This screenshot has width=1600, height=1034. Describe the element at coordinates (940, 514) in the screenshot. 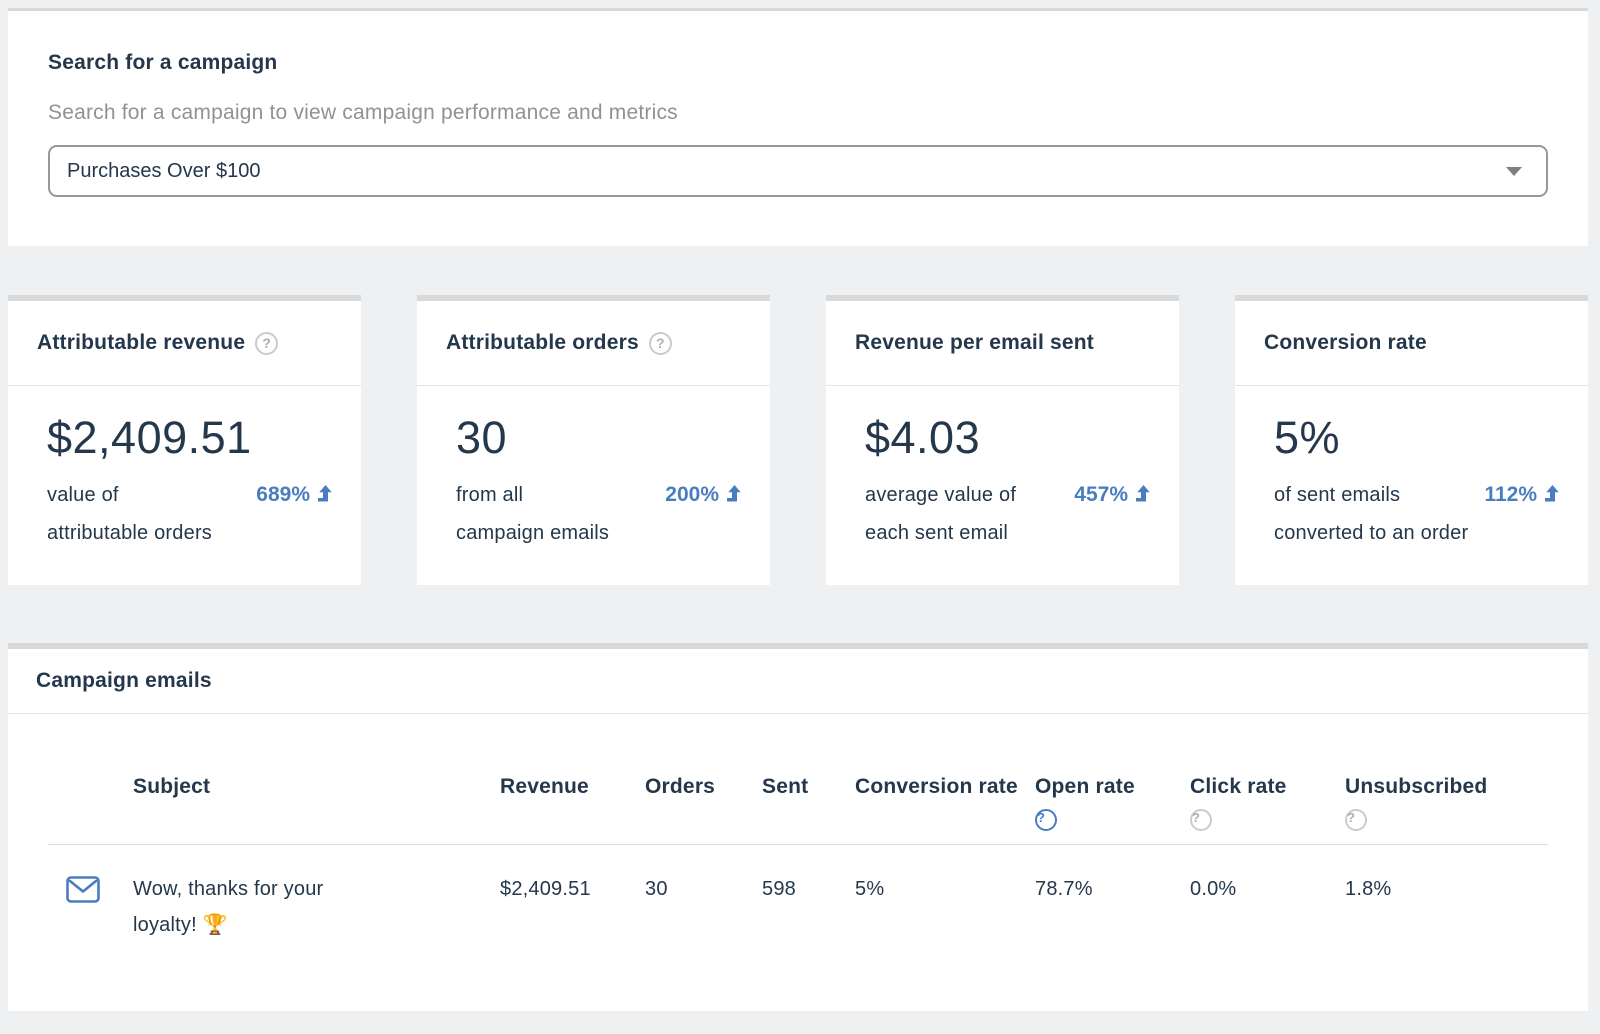

I see `metric-description: average value of each sent email` at that location.